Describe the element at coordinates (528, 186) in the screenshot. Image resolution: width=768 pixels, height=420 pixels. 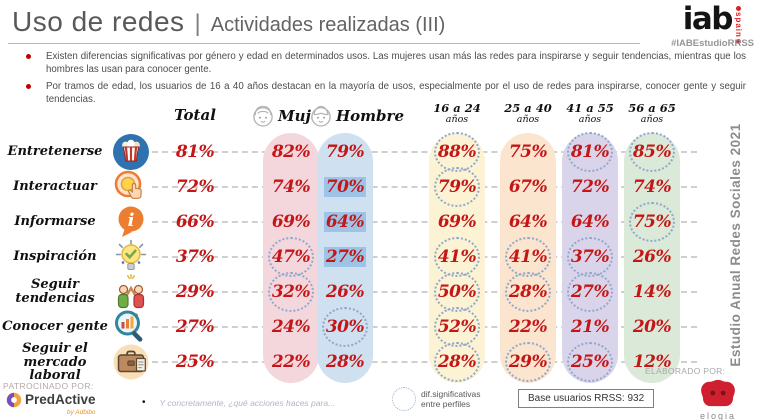
I see `value-cell: 67%` at that location.